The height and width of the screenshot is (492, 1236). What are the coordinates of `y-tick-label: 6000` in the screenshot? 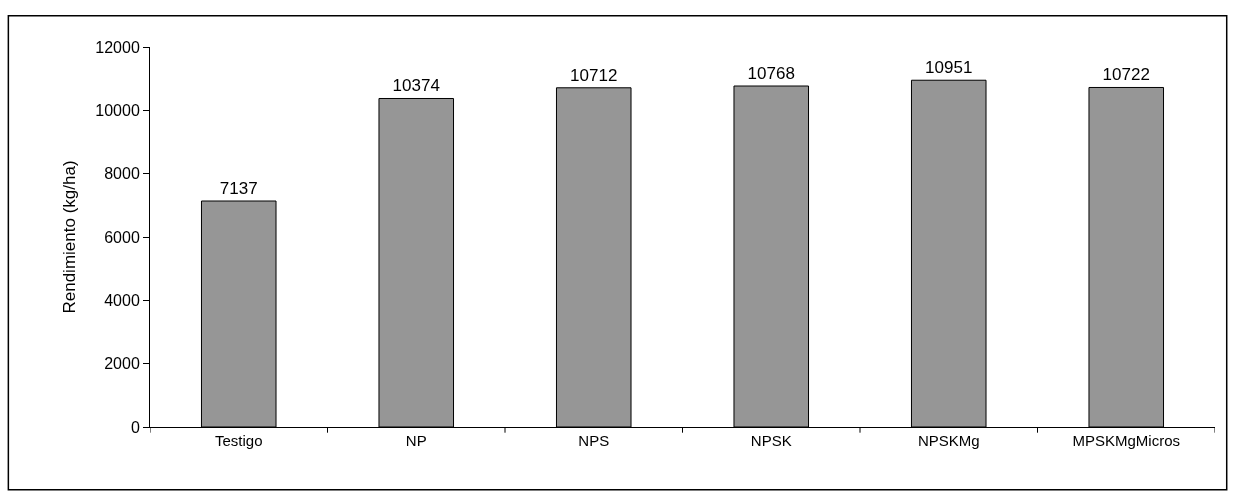 It's located at (122, 237).